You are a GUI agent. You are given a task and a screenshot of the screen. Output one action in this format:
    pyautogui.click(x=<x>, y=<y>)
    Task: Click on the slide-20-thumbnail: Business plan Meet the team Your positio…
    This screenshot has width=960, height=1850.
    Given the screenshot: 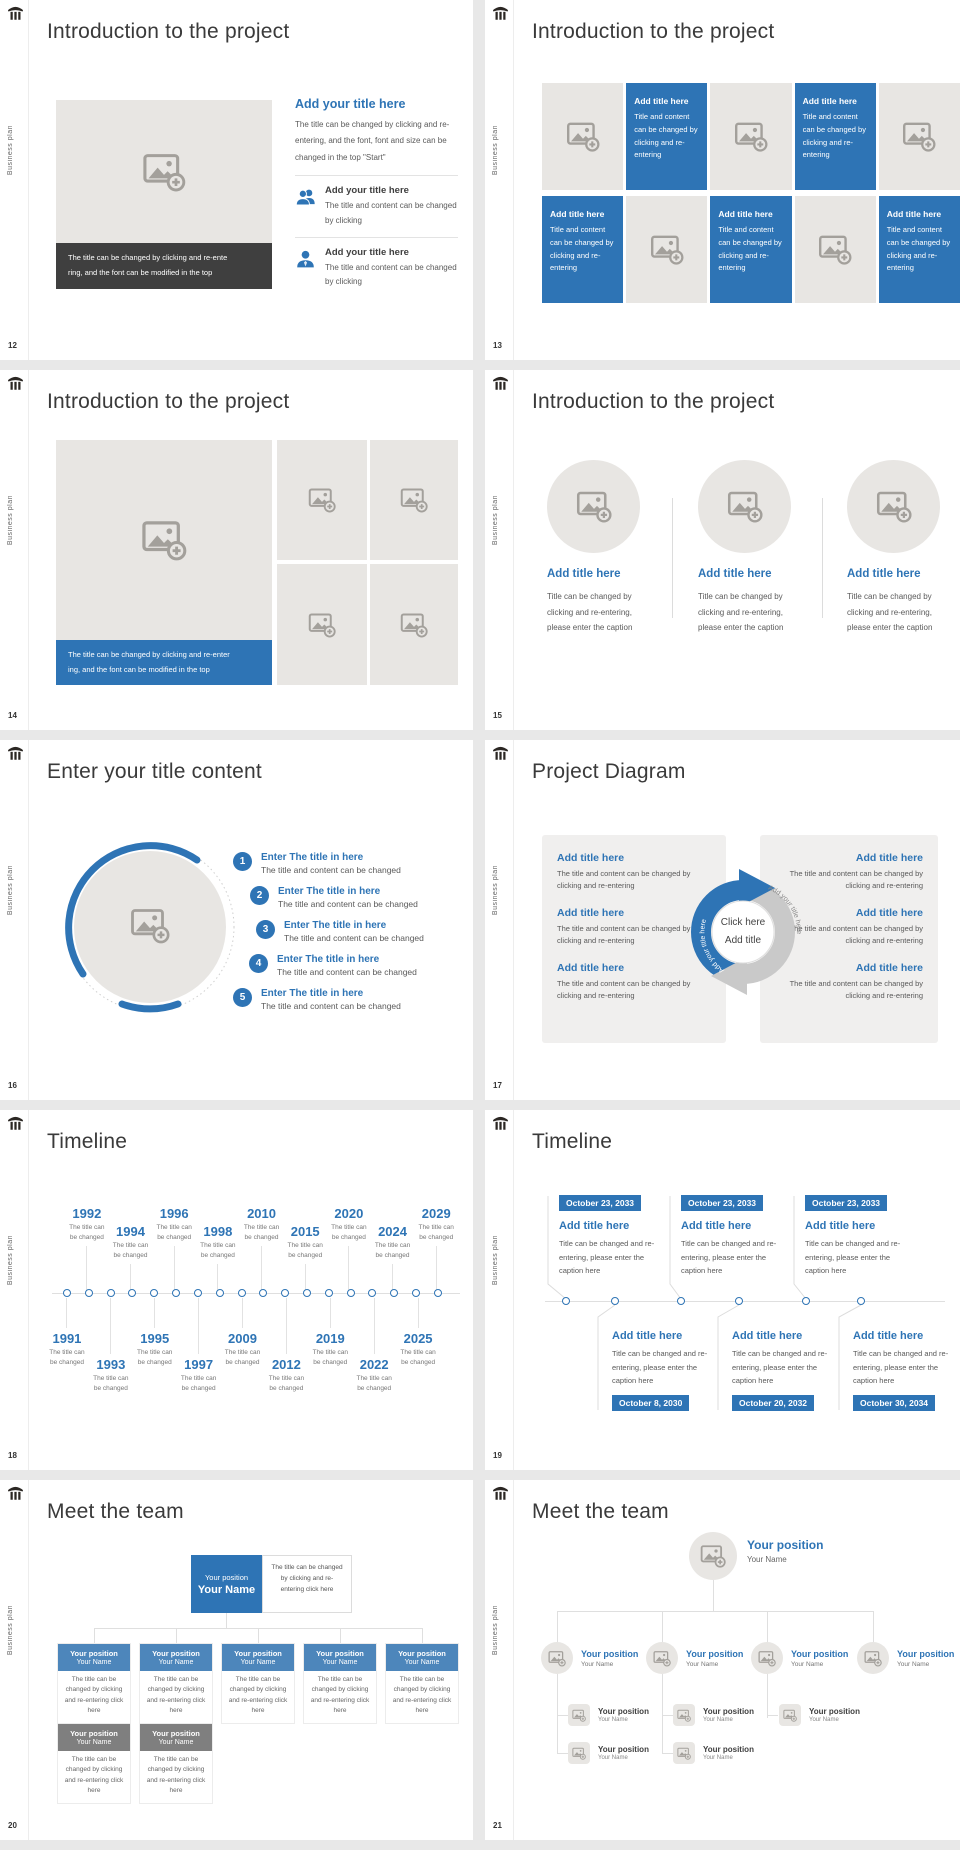 What is the action you would take?
    pyautogui.click(x=236, y=1660)
    